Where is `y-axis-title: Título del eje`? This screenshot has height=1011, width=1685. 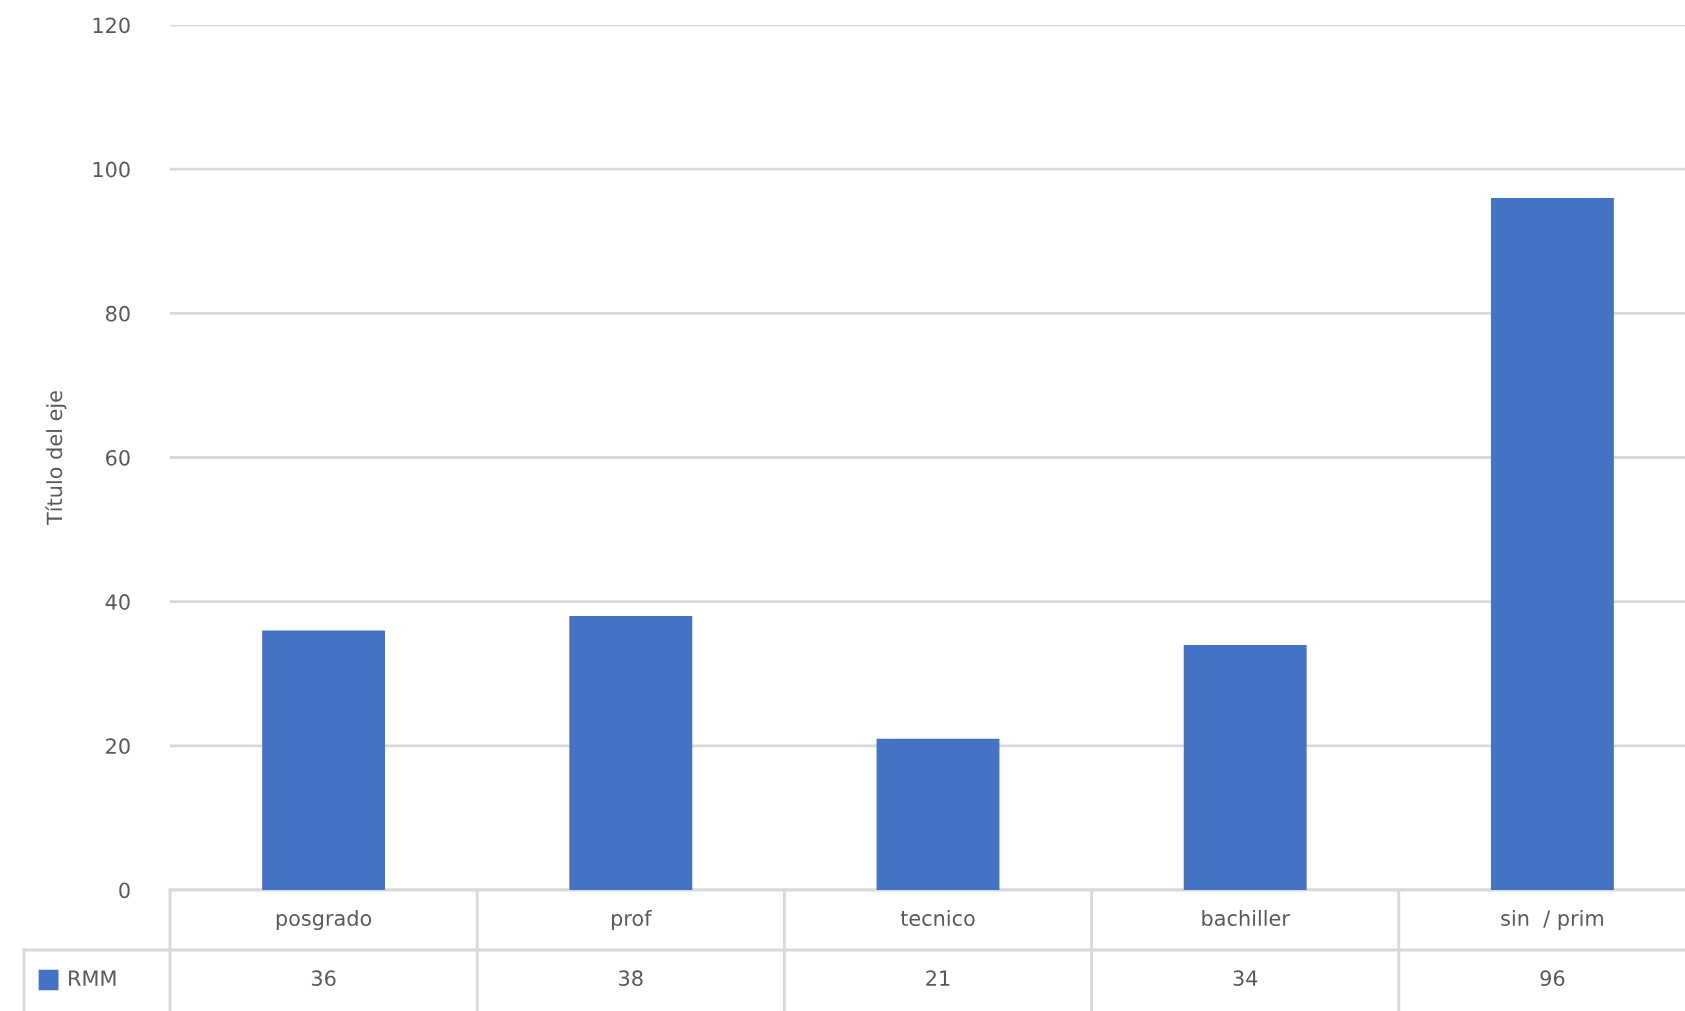
y-axis-title: Título del eje is located at coordinates (56, 458).